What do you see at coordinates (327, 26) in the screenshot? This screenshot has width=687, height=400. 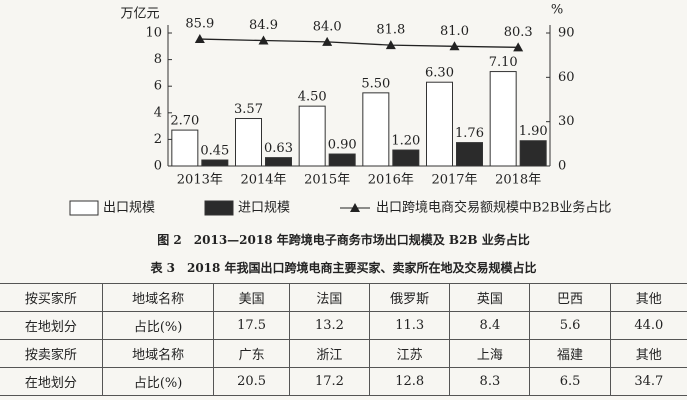 I see `value-label: 84.0` at bounding box center [327, 26].